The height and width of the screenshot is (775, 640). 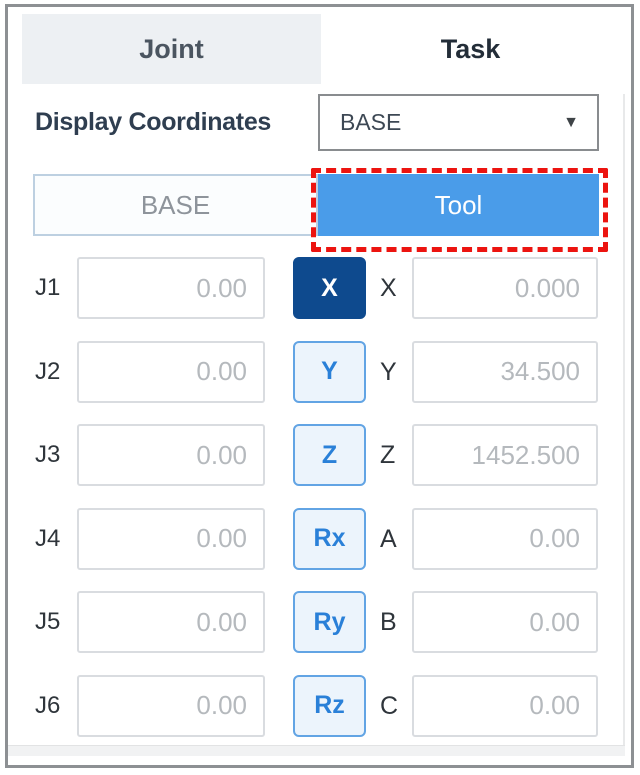 I want to click on tab-joint: Joint, so click(x=171, y=49).